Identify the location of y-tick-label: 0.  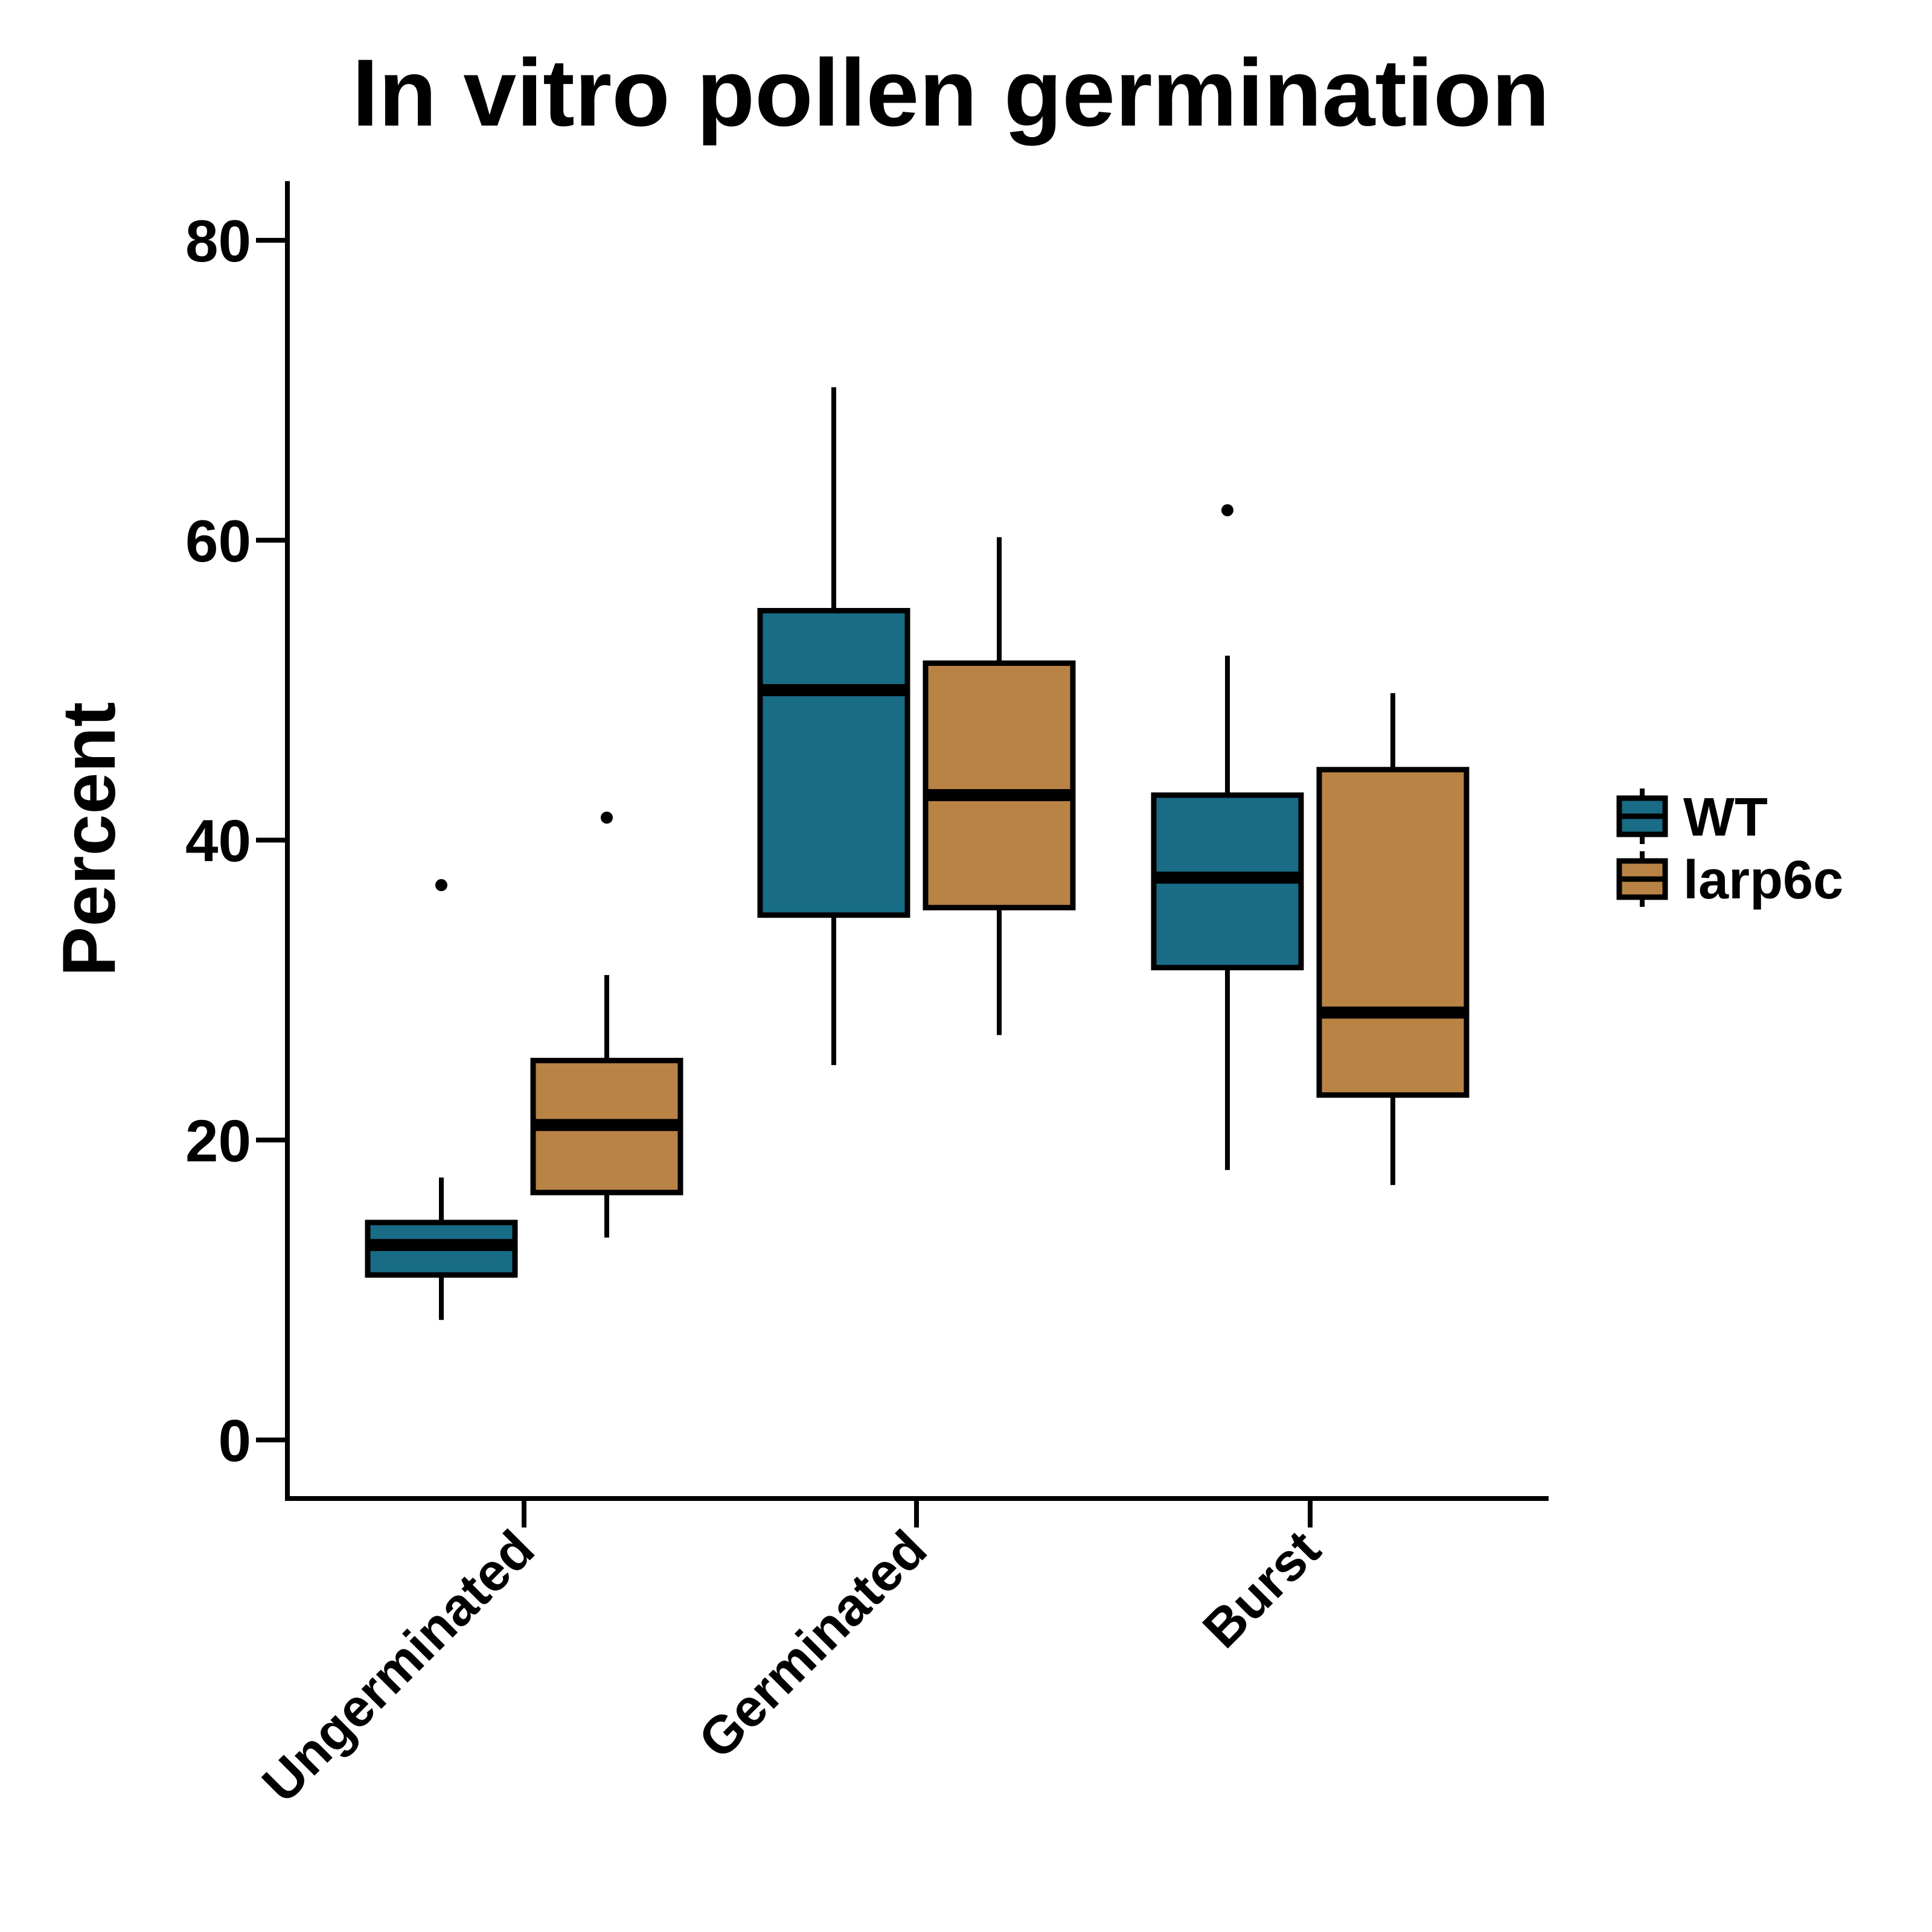
(235, 1441).